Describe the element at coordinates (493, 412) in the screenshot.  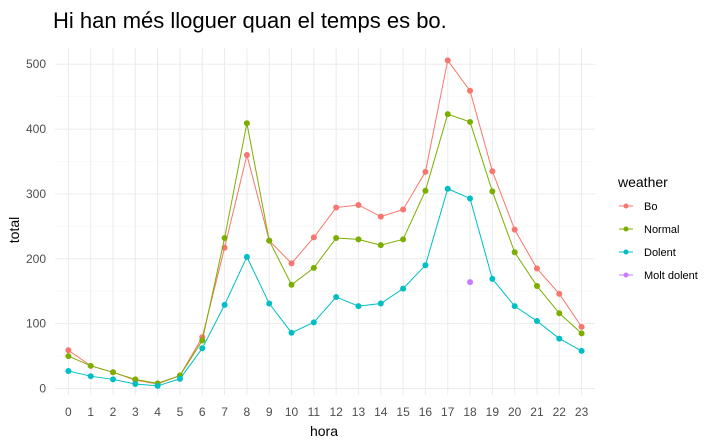
I see `x-tick-label: 19` at that location.